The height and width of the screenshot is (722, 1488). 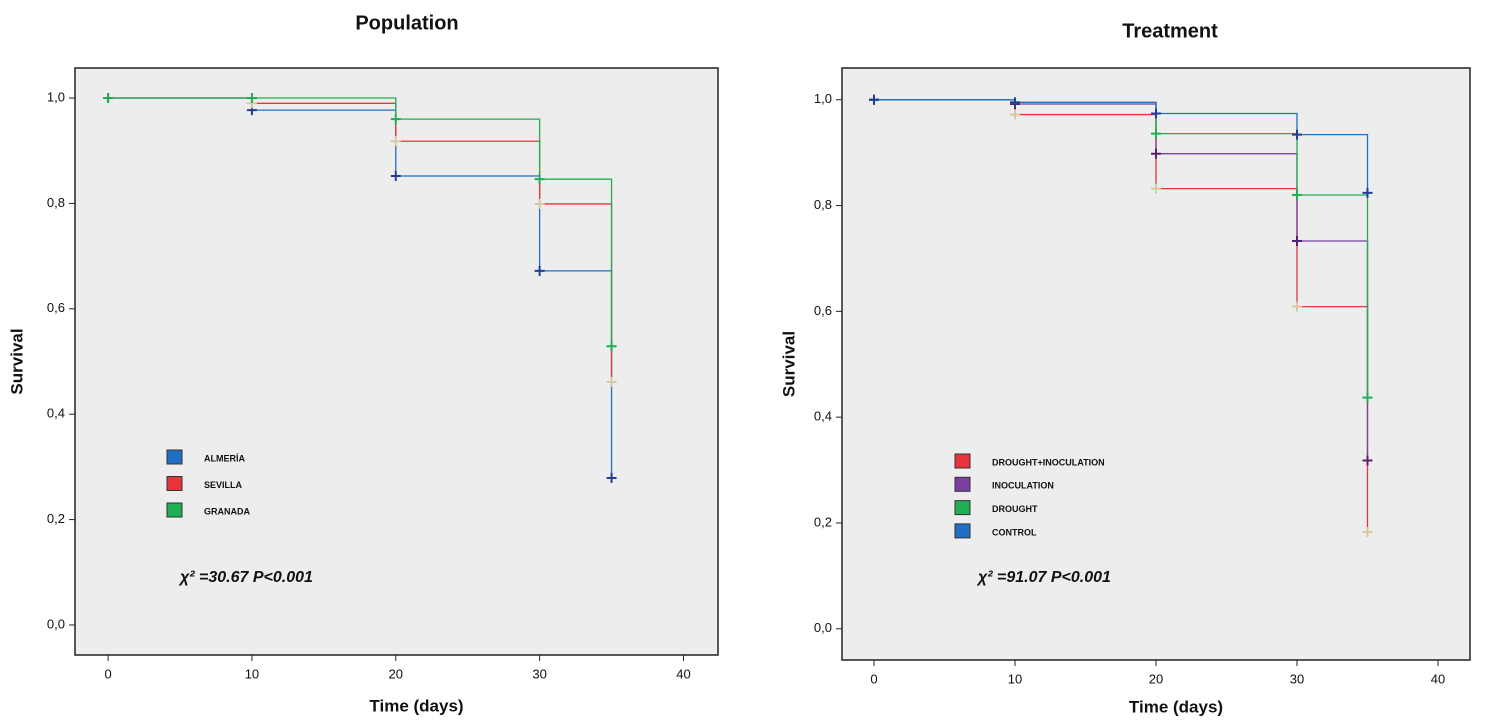 I want to click on legend-label: CONTROL, so click(x=1014, y=532).